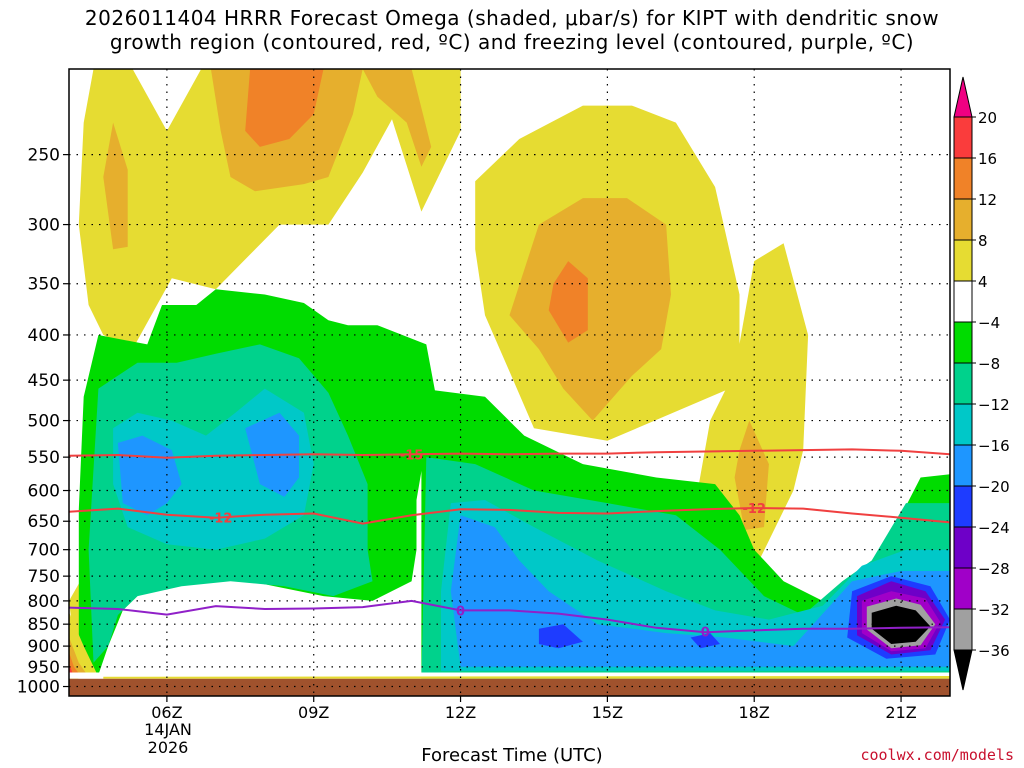 The height and width of the screenshot is (768, 1024). What do you see at coordinates (987, 200) in the screenshot?
I see `colorbar-label-2: 12` at bounding box center [987, 200].